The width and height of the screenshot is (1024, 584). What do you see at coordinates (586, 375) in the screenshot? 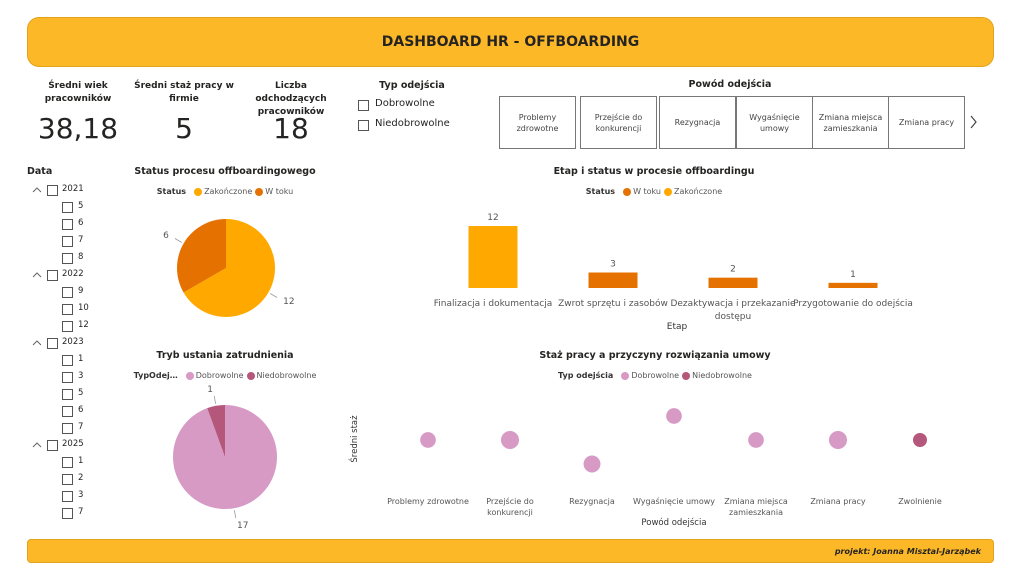
I see `legend-title: Typ odejścia` at bounding box center [586, 375].